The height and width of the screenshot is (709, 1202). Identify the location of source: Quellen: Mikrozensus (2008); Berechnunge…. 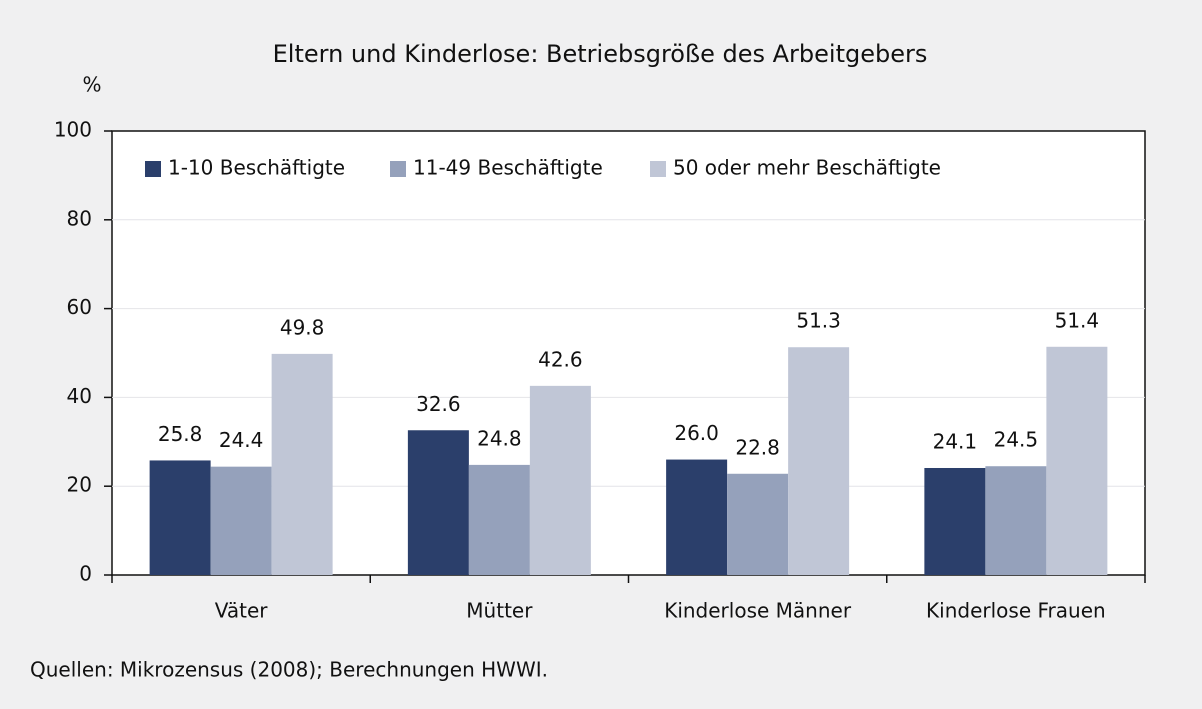
(289, 670).